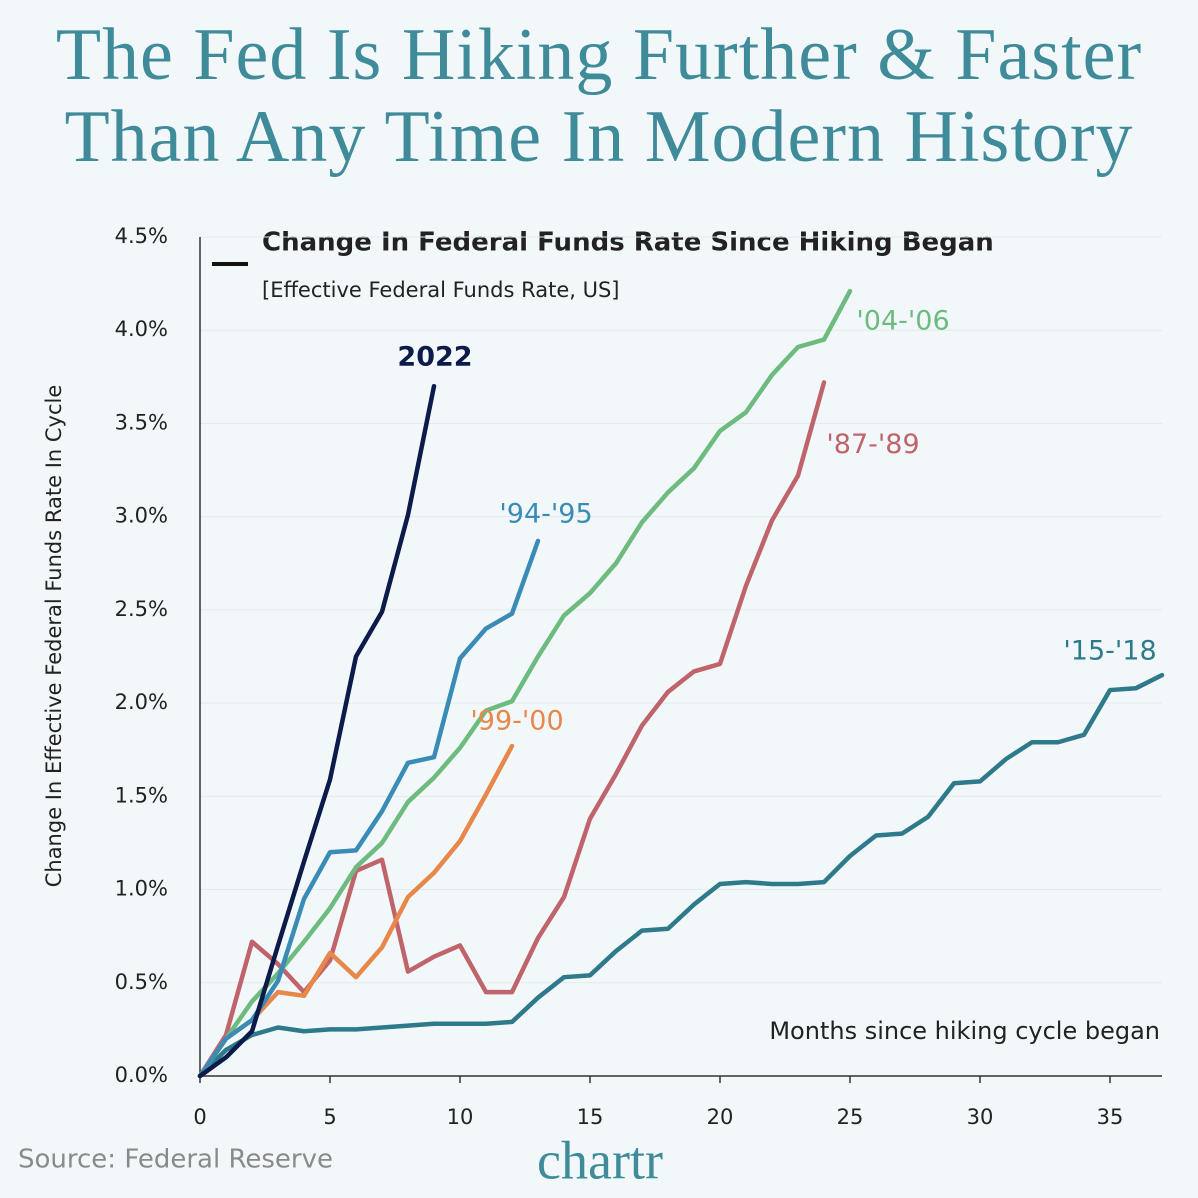  Describe the element at coordinates (590, 1117) in the screenshot. I see `x-tick-label: 15` at that location.